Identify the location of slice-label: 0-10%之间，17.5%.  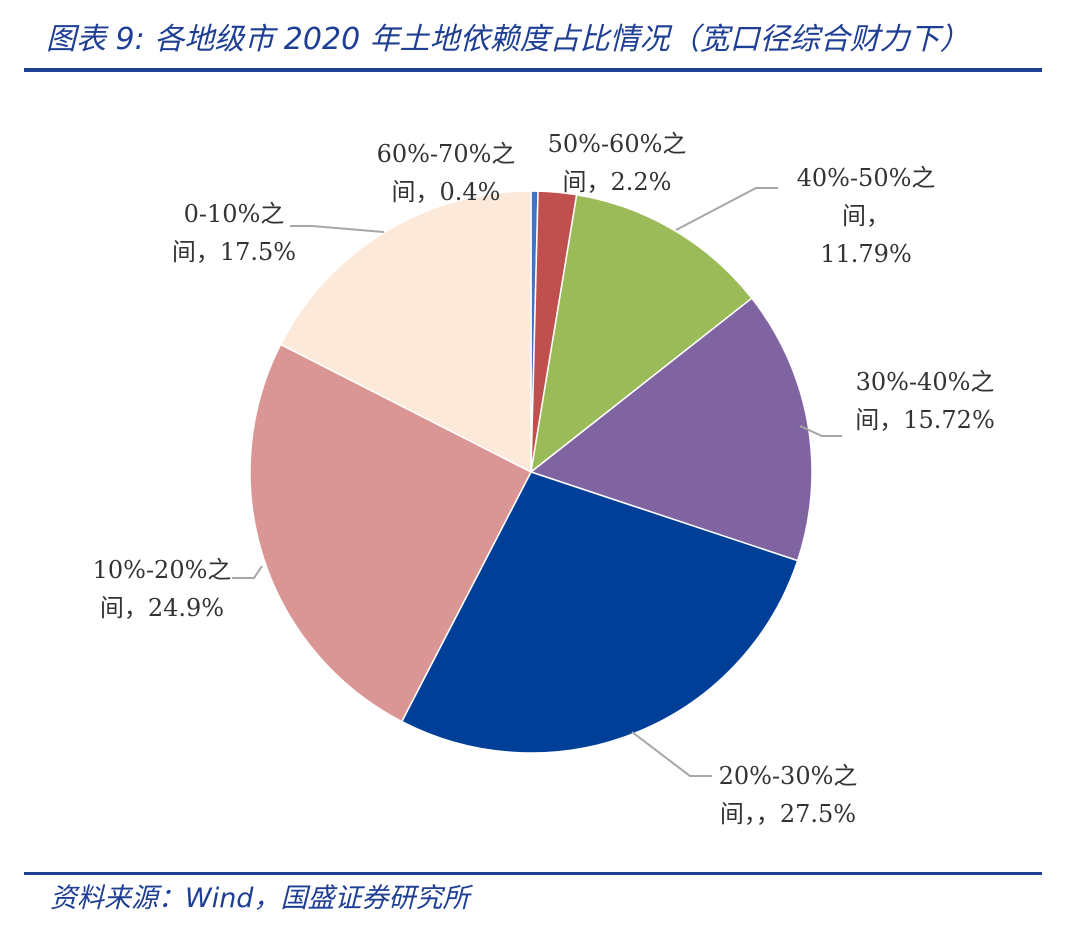
(234, 233).